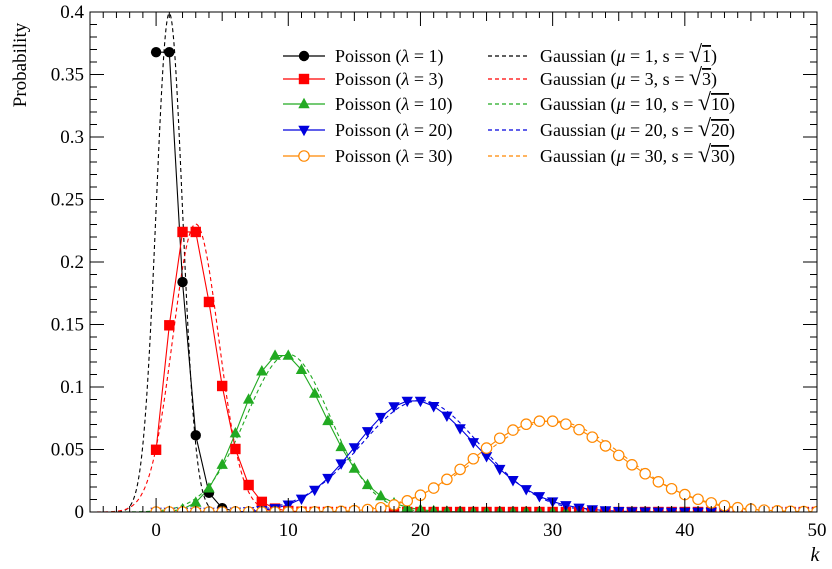 The height and width of the screenshot is (569, 832). What do you see at coordinates (72, 12) in the screenshot?
I see `y-tick-label: 0.4` at bounding box center [72, 12].